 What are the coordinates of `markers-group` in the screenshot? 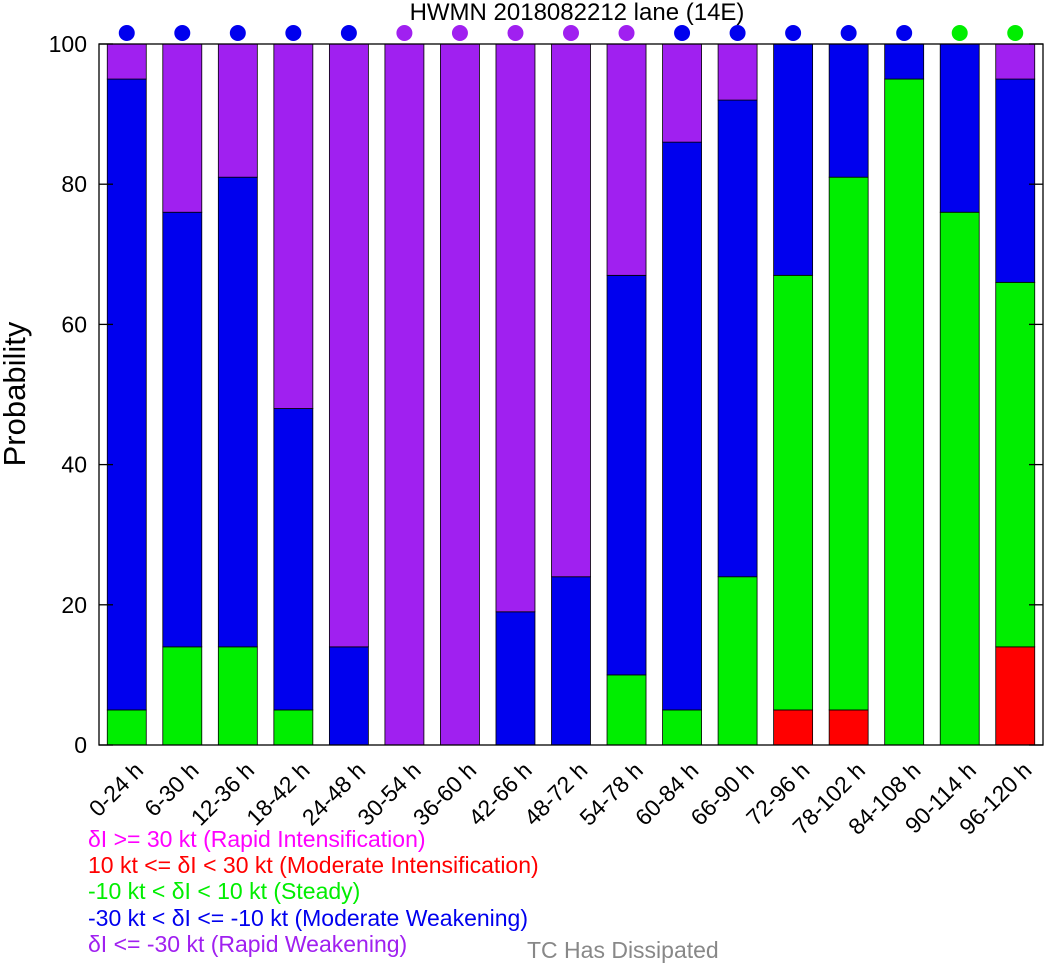 It's located at (571, 33).